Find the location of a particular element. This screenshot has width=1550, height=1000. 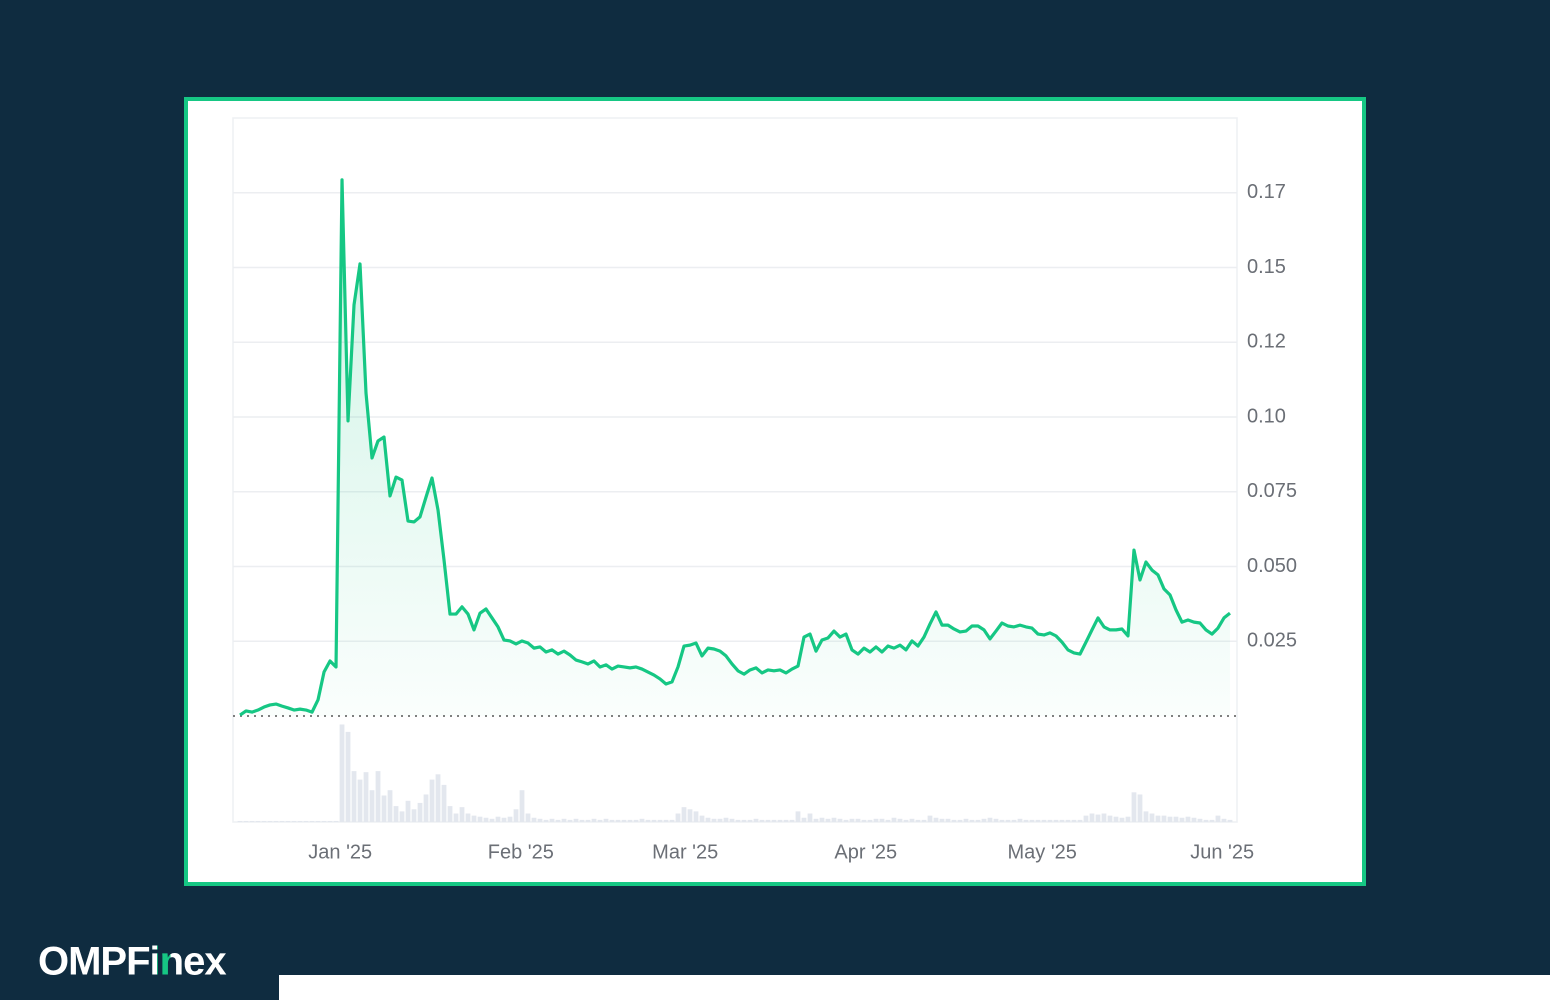

y-tick-label: 0.025 is located at coordinates (1272, 641).